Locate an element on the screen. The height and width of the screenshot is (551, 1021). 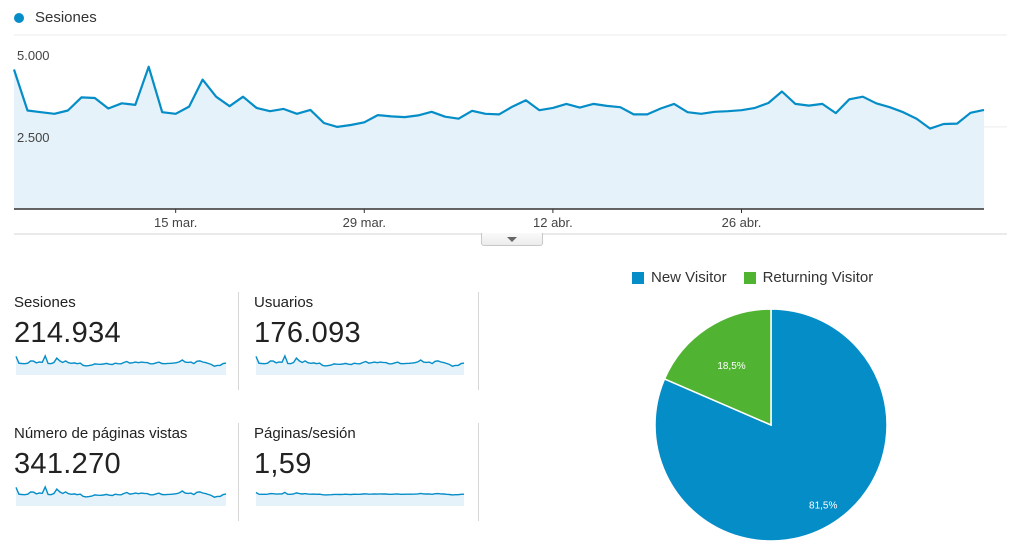
swatch-icon is located at coordinates (638, 277).